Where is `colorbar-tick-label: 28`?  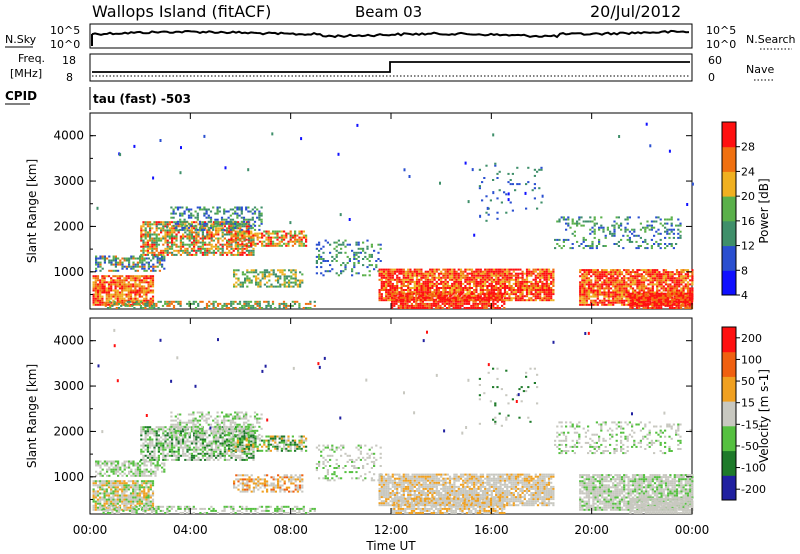
colorbar-tick-label: 28 is located at coordinates (748, 147).